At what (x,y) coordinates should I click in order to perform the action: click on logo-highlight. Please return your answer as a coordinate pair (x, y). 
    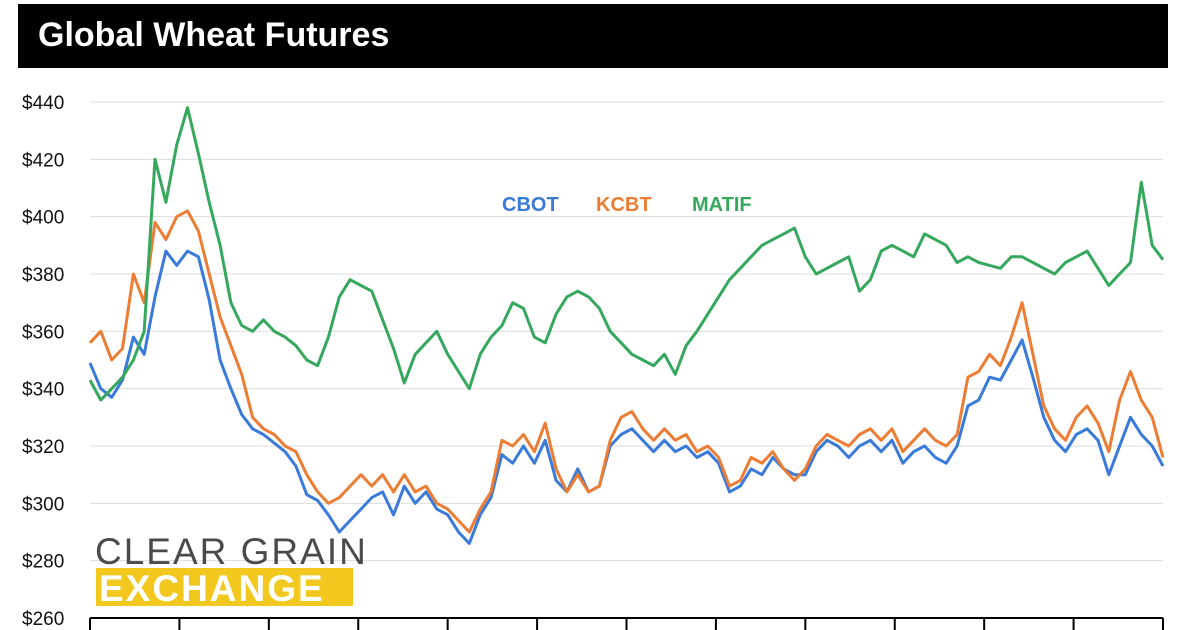
    Looking at the image, I should click on (224, 587).